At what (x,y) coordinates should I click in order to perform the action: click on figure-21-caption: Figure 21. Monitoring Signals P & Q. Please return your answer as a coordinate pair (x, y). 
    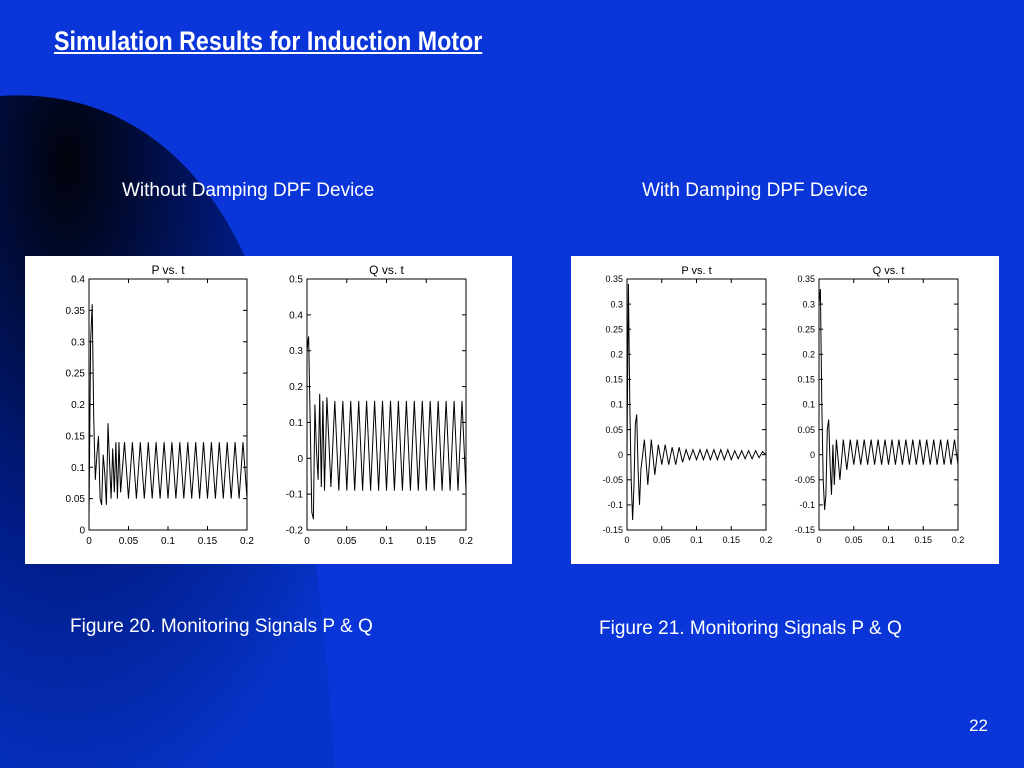
    Looking at the image, I should click on (750, 628).